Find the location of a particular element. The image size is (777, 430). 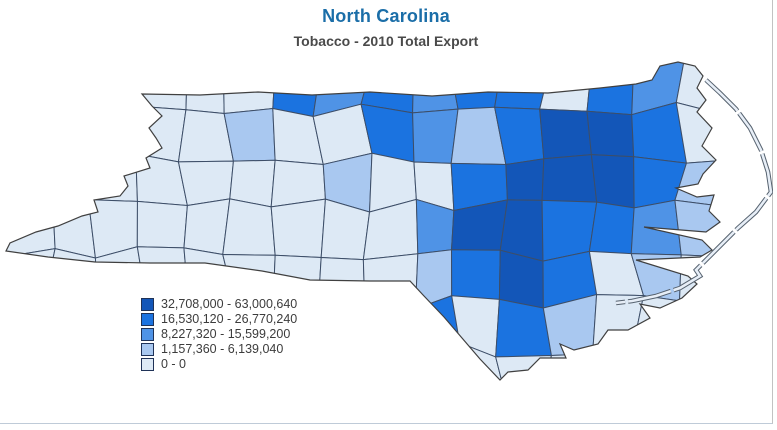

legend-item: 1,157,360 - 6,139,040 is located at coordinates (219, 349).